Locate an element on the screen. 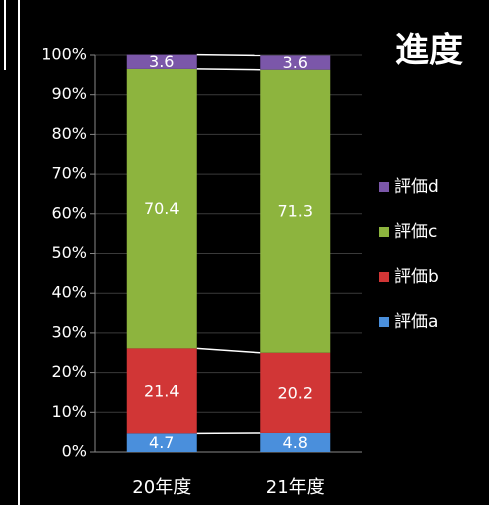  chart-title: 進度 is located at coordinates (429, 51).